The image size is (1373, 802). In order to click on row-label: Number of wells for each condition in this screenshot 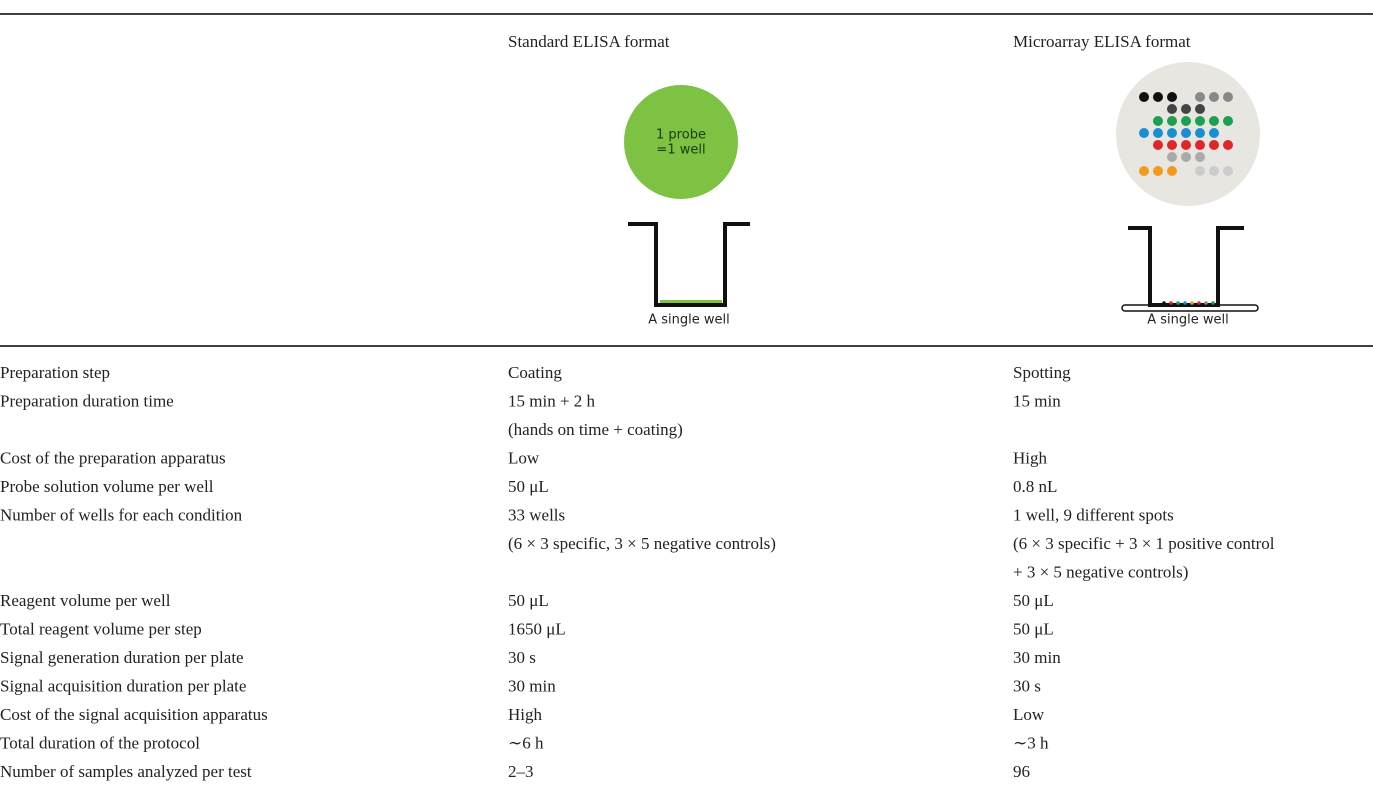, I will do `click(121, 514)`.